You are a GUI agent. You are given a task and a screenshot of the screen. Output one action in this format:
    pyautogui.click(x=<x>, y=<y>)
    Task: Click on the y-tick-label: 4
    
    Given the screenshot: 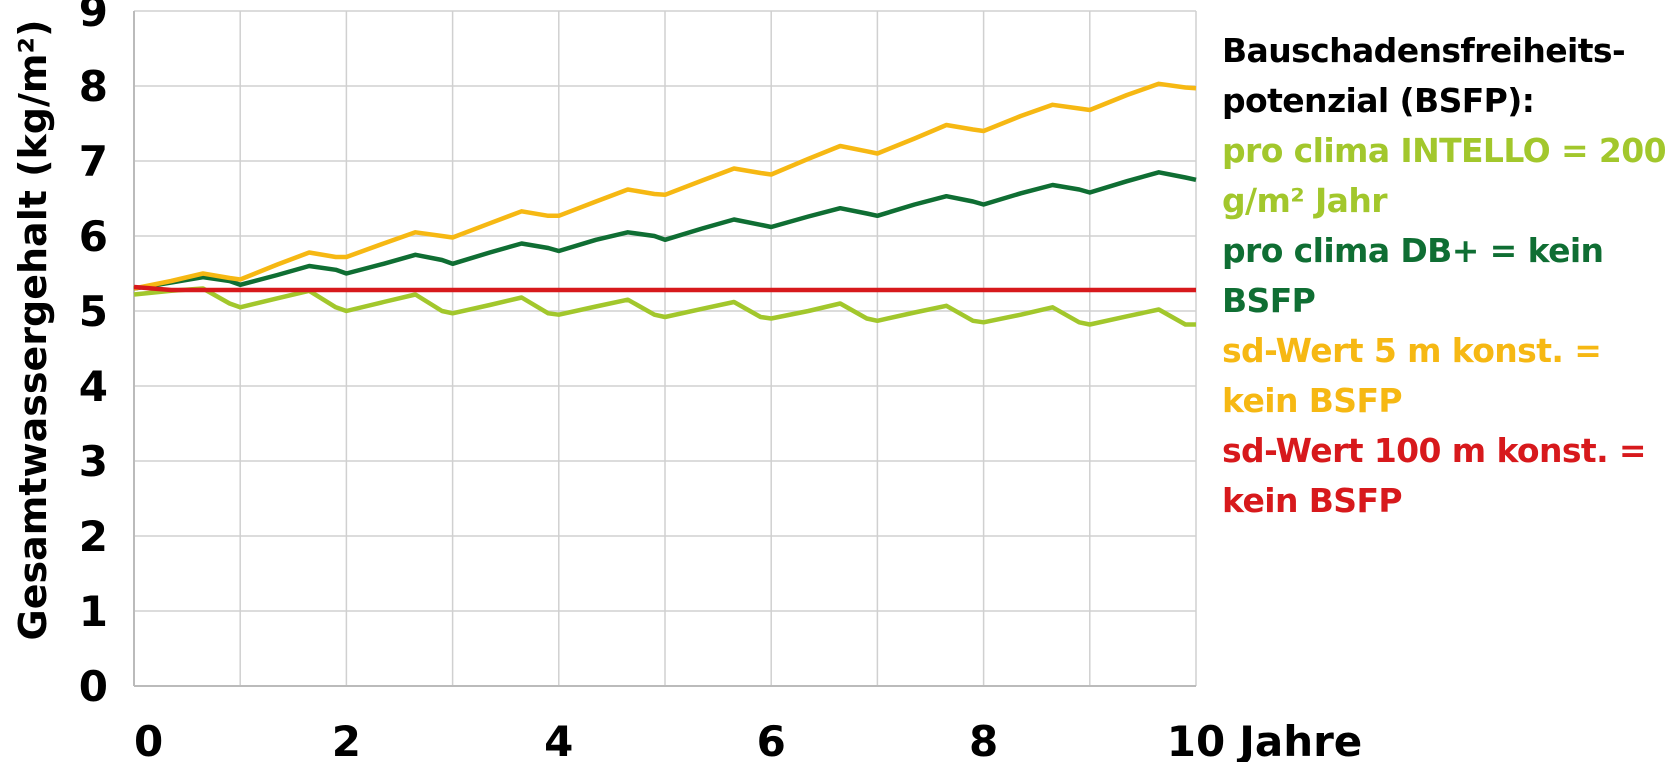 What is the action you would take?
    pyautogui.click(x=93, y=386)
    